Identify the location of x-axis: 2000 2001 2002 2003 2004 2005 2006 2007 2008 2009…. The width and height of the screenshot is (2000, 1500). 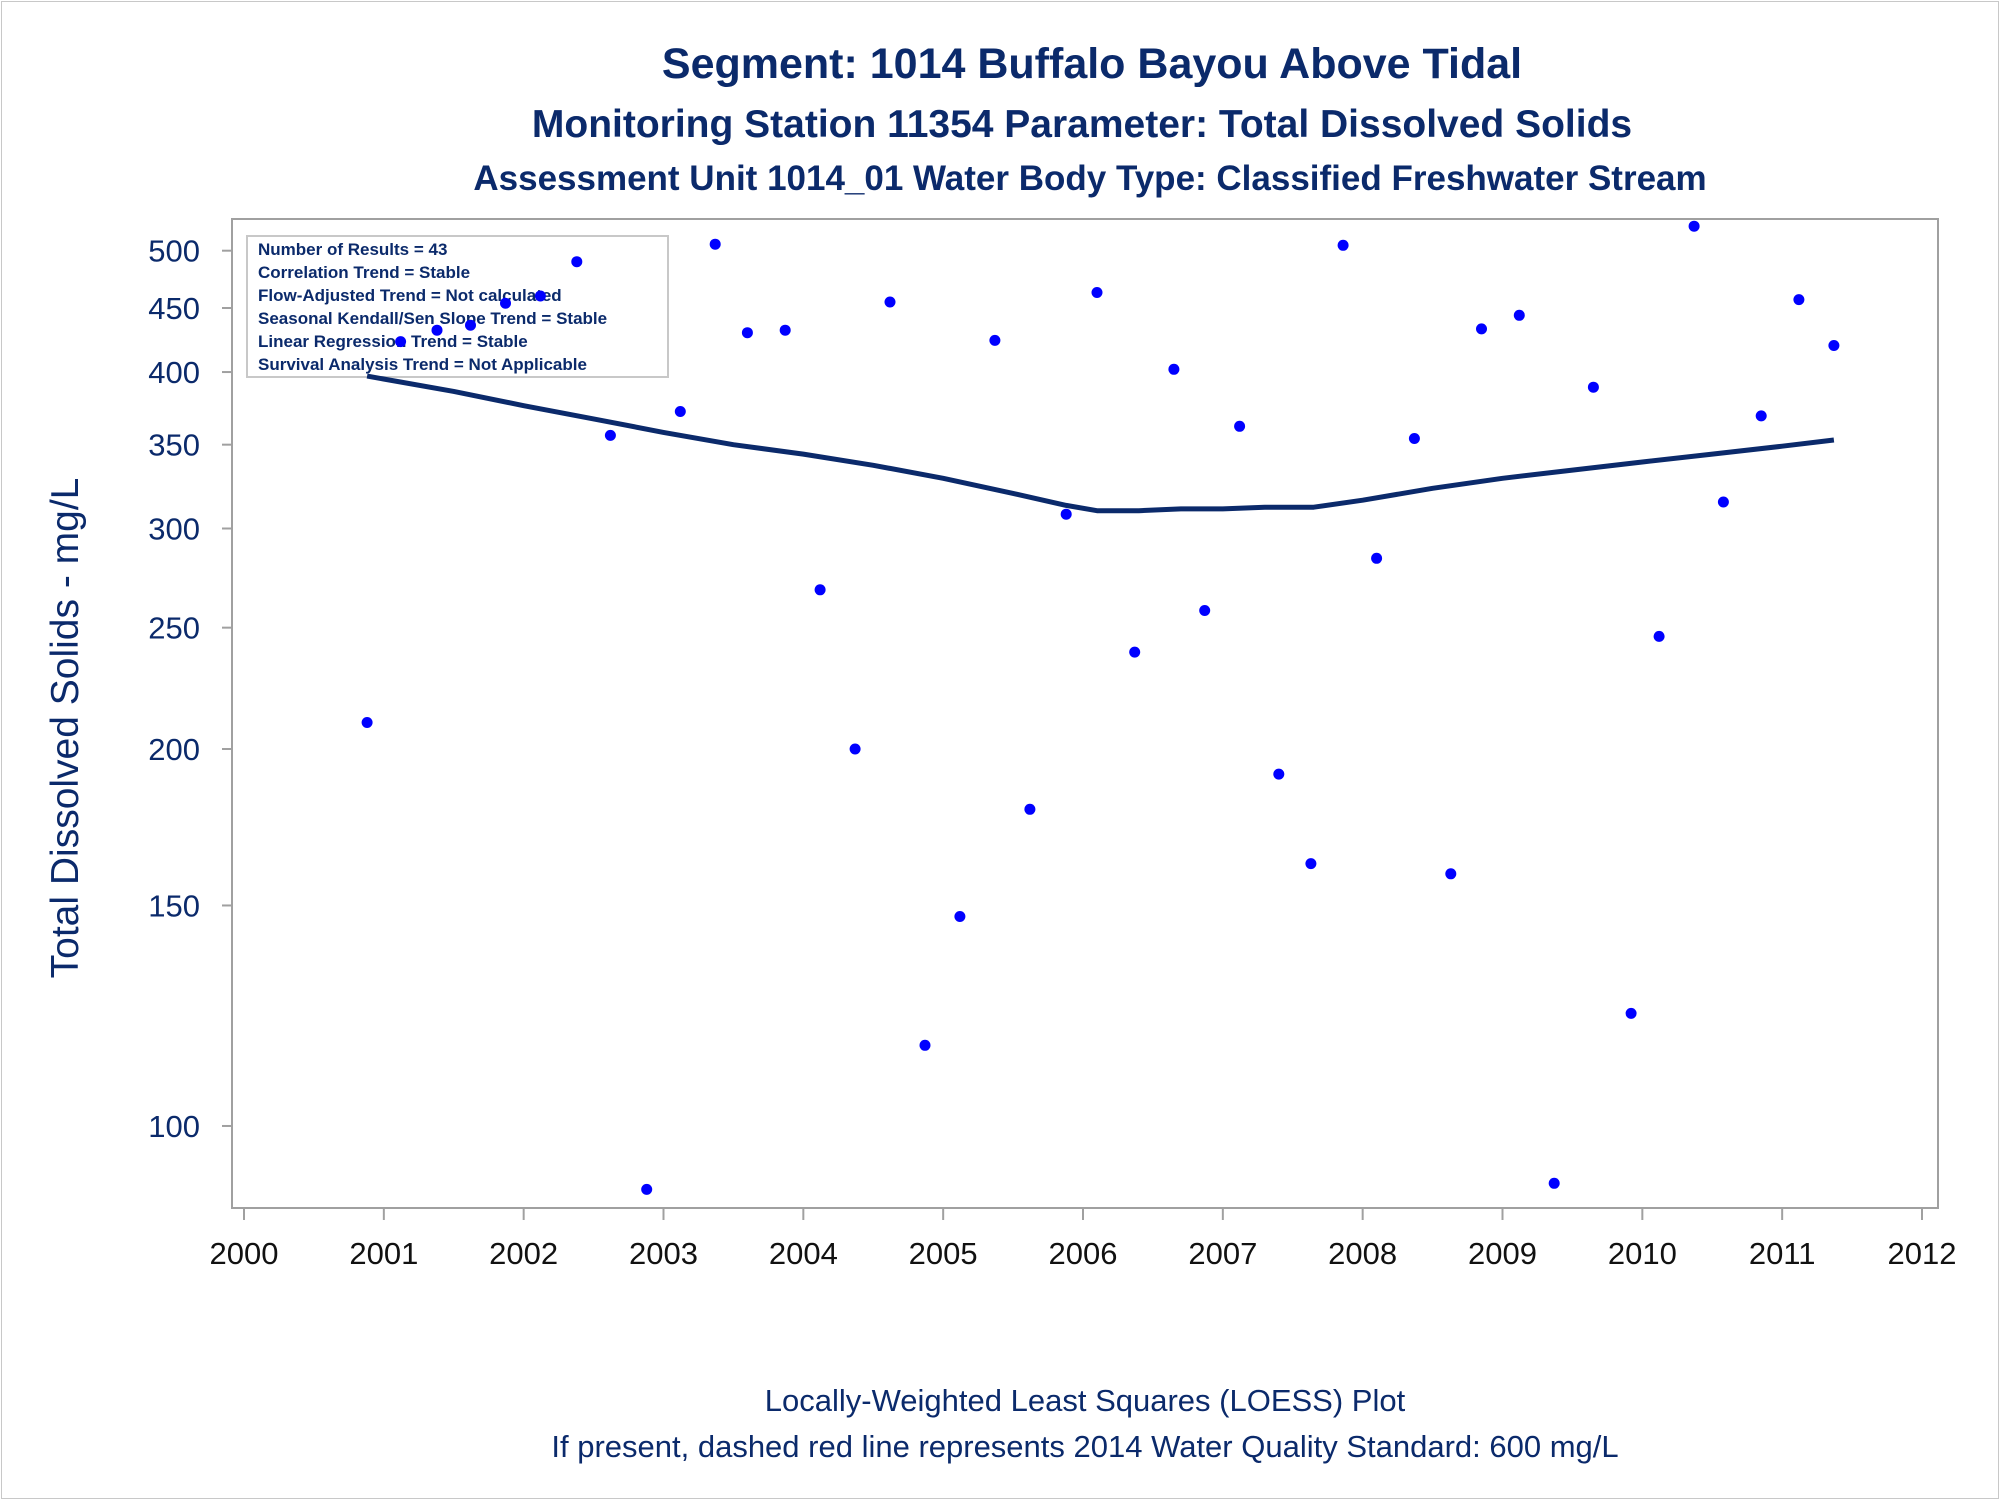
(1083, 1239).